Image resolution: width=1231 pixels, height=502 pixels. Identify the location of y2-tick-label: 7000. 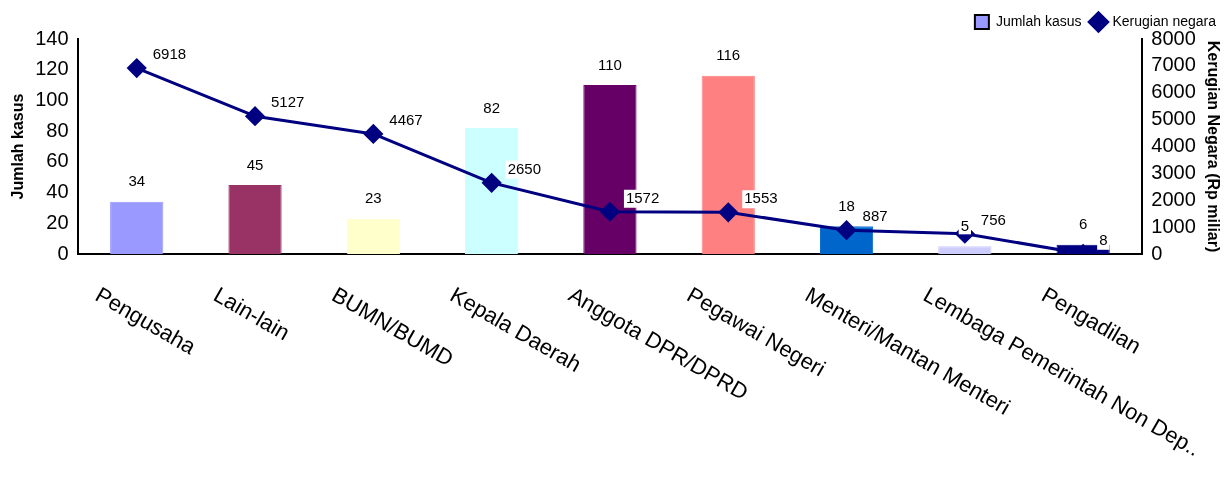
(1173, 64).